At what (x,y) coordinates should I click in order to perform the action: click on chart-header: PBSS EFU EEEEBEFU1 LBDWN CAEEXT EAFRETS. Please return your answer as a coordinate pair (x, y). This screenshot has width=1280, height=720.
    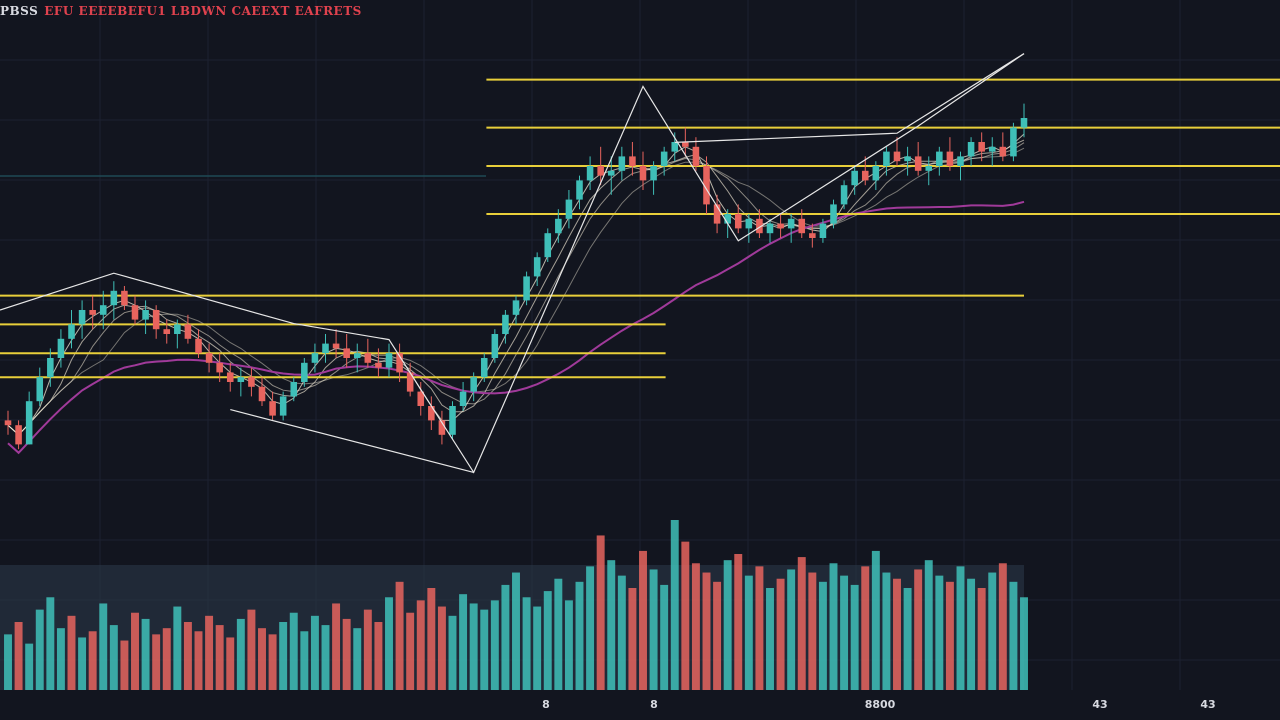
    Looking at the image, I should click on (181, 12).